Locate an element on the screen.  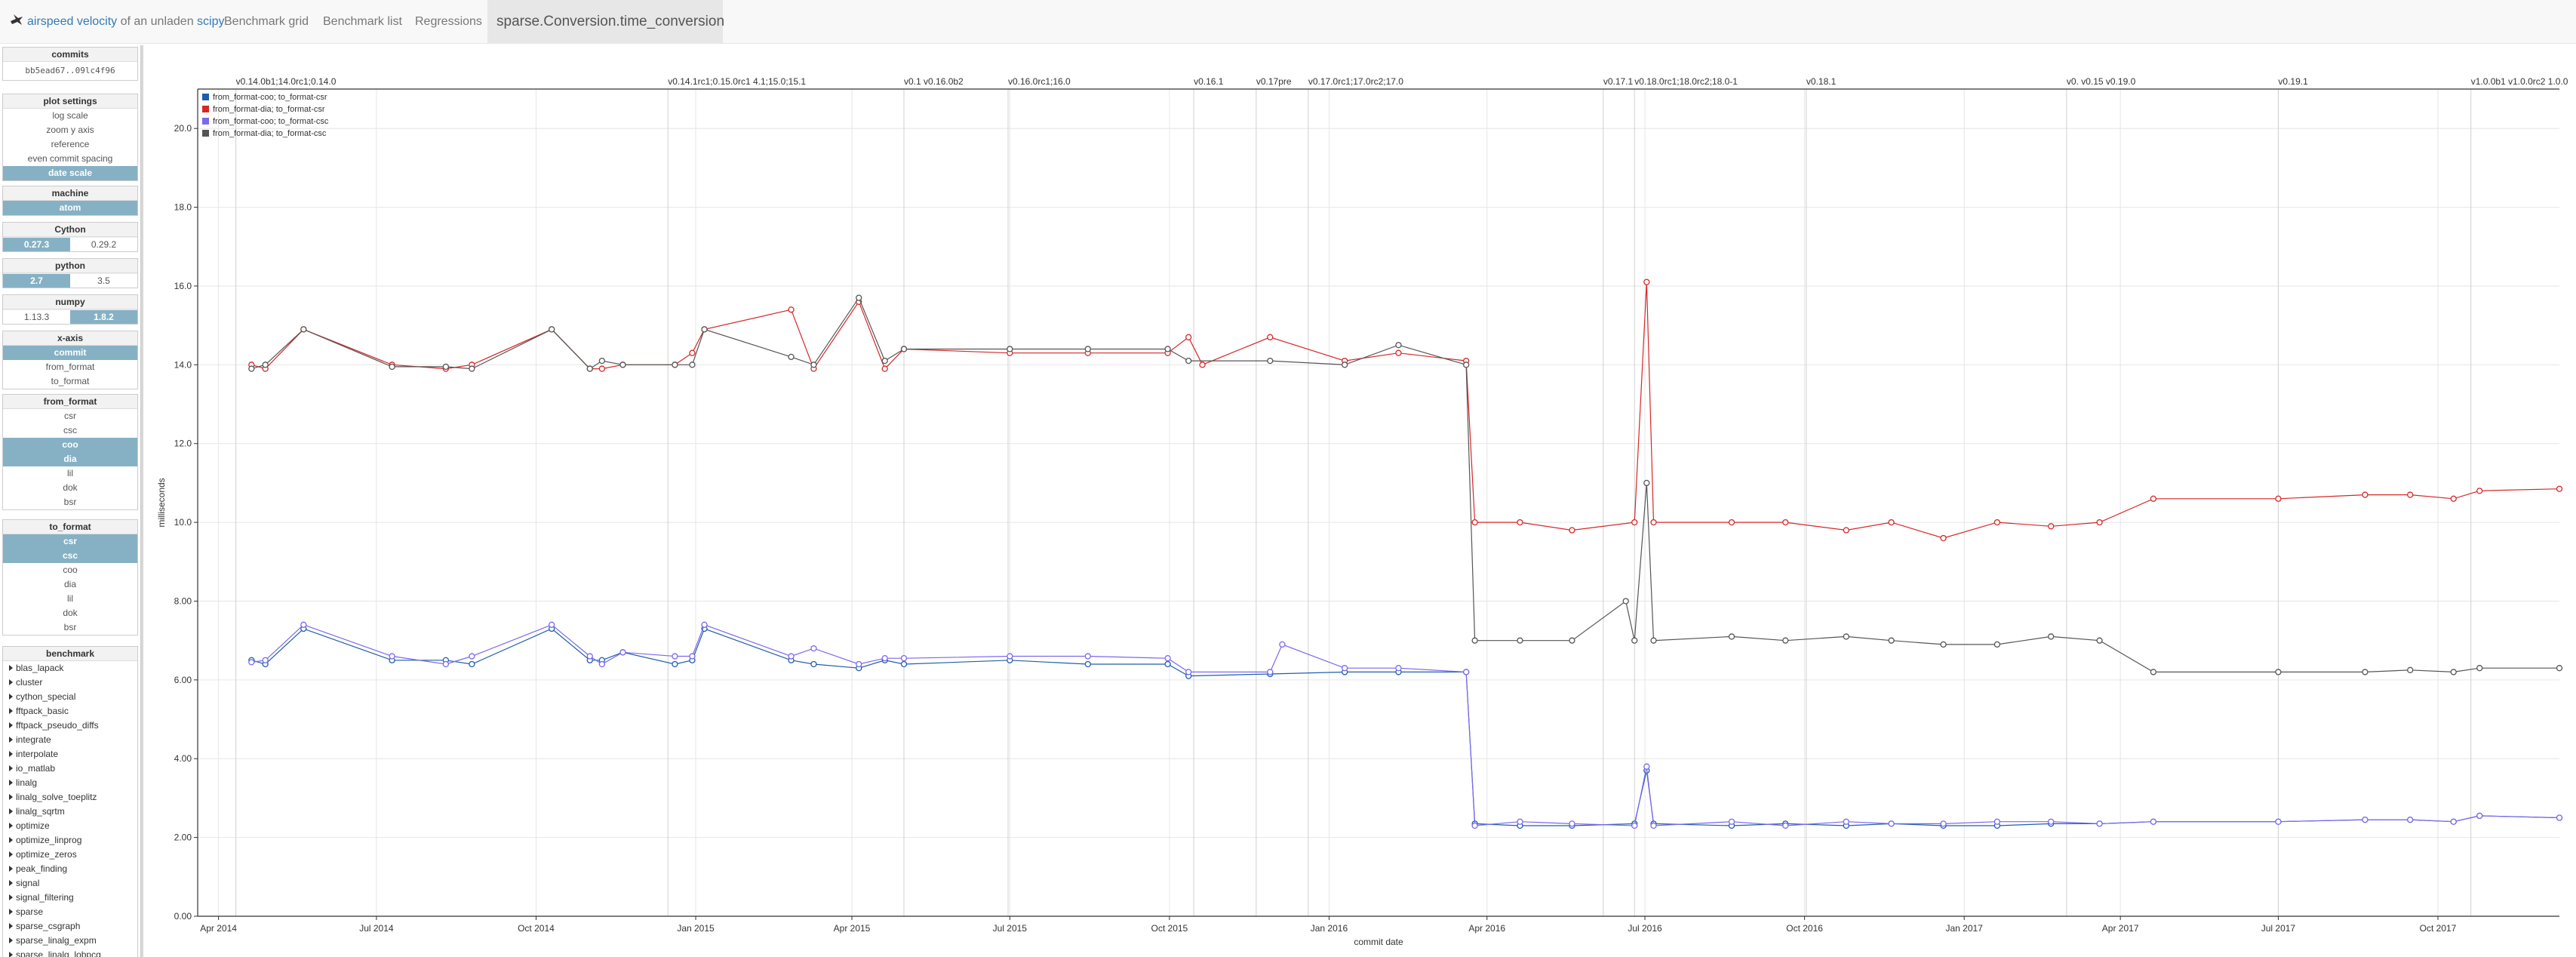
to-format-coo: coo is located at coordinates (70, 570).